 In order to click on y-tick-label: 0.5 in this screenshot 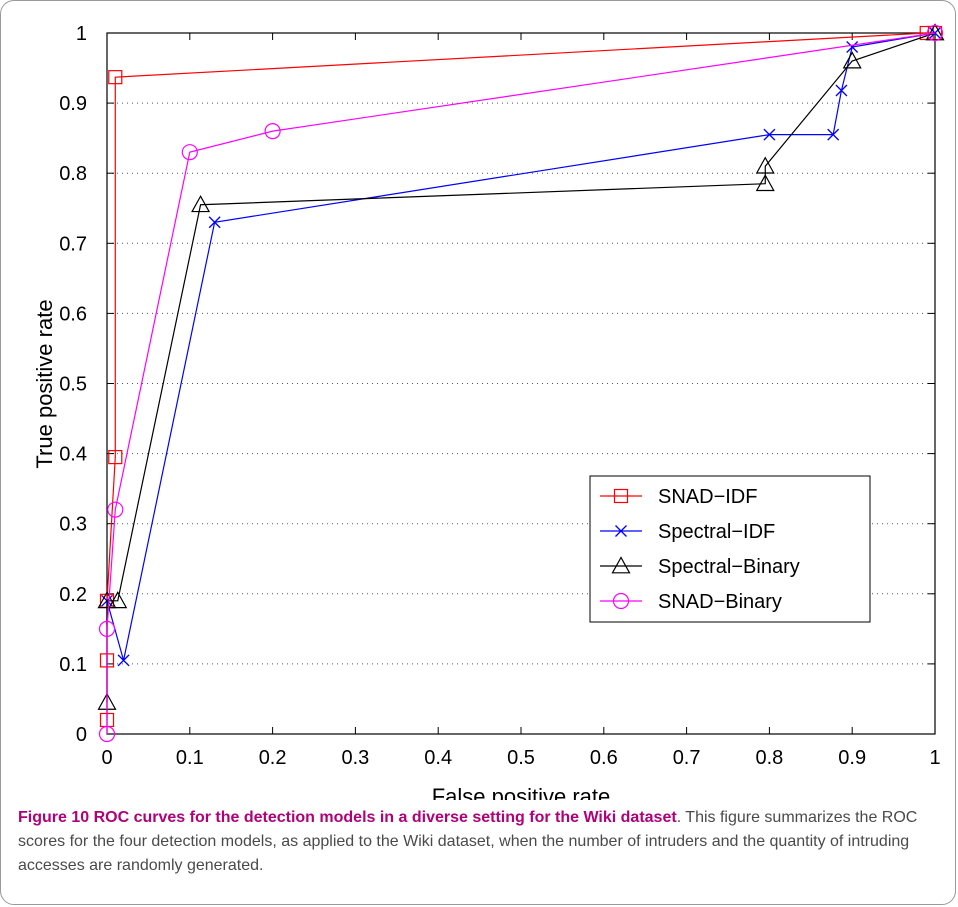, I will do `click(73, 385)`.